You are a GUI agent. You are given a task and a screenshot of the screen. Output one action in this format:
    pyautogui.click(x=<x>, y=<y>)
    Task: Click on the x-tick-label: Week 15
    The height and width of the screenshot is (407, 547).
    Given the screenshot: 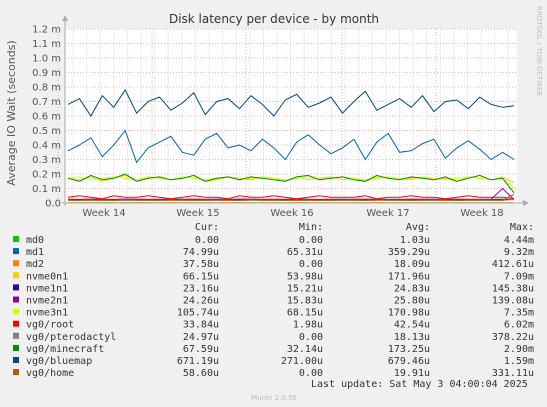 What is the action you would take?
    pyautogui.click(x=197, y=213)
    